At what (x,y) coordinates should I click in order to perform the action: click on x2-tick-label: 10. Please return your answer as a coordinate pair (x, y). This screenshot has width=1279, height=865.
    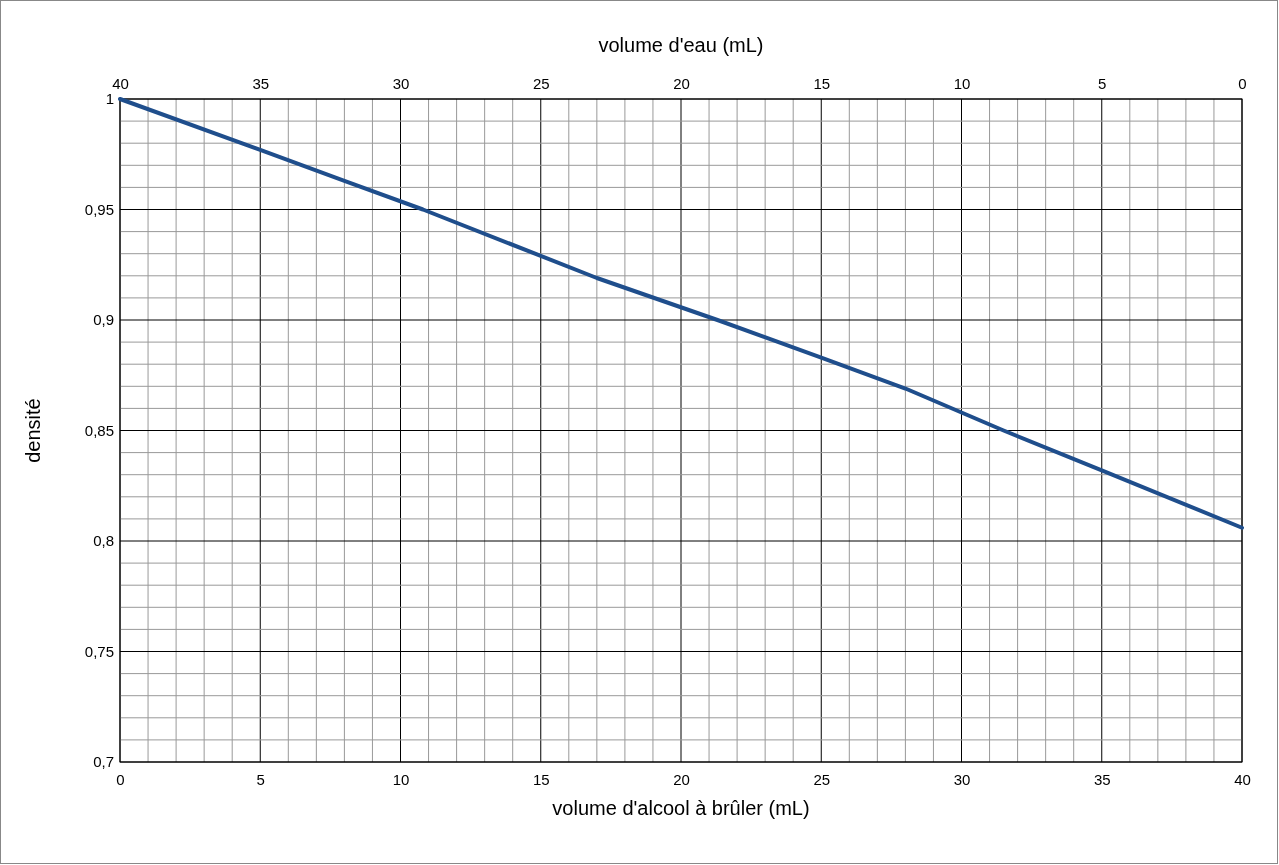
    Looking at the image, I should click on (962, 83).